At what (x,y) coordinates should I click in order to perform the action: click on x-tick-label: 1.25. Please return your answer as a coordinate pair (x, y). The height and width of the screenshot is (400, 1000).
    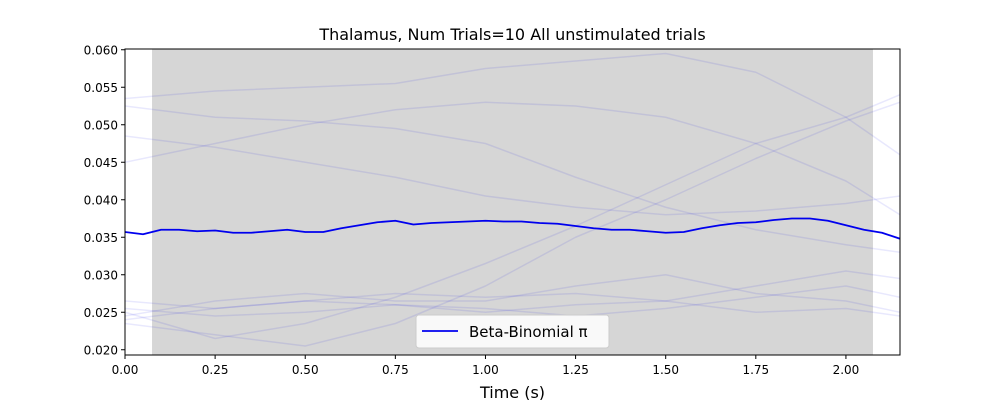
    Looking at the image, I should click on (575, 370).